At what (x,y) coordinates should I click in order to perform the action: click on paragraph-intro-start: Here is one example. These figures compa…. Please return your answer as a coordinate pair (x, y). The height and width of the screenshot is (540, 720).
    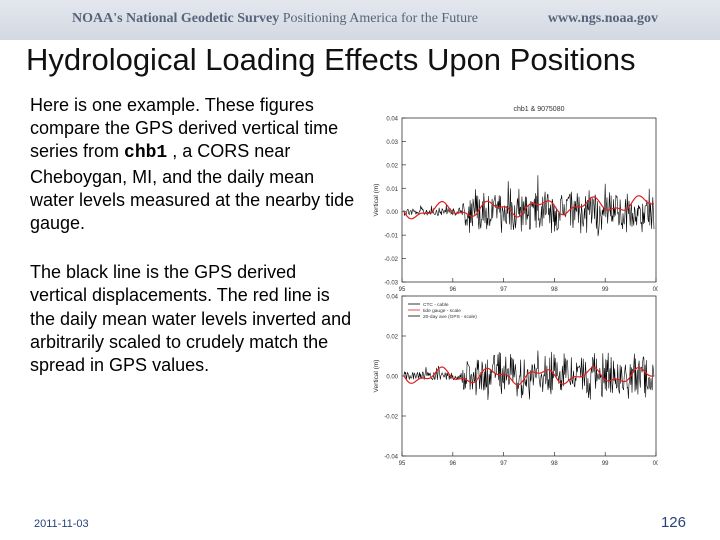
    Looking at the image, I should click on (184, 128).